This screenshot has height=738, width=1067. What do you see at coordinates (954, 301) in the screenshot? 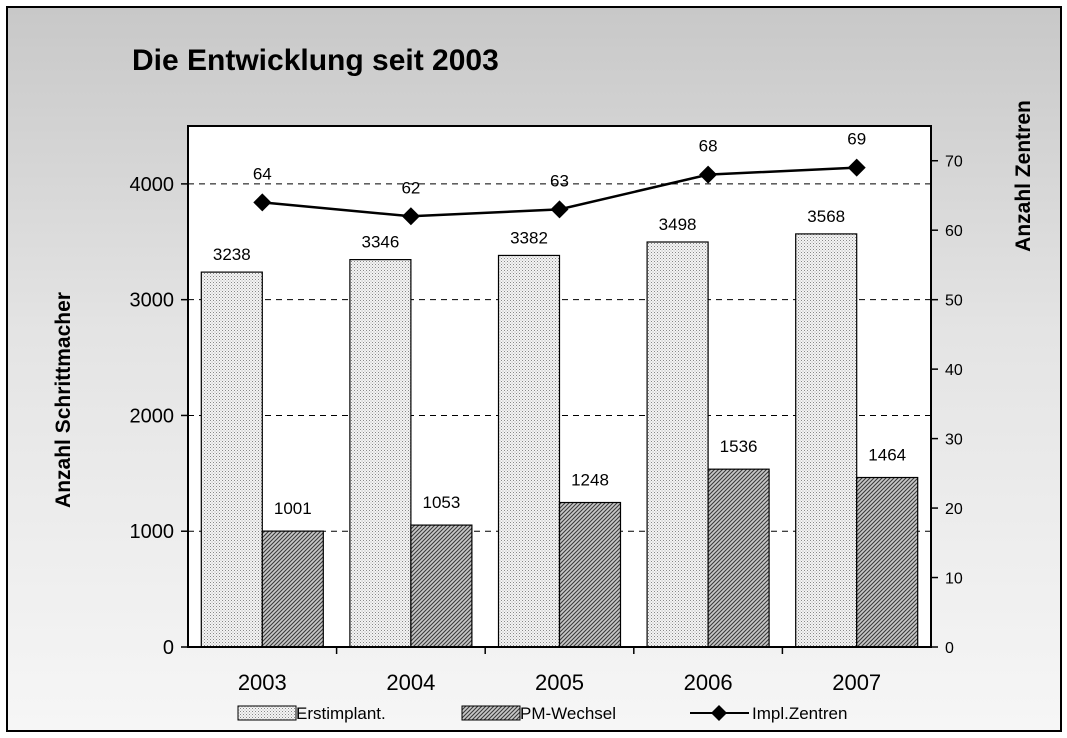
I see `y2-tick-label: 50` at bounding box center [954, 301].